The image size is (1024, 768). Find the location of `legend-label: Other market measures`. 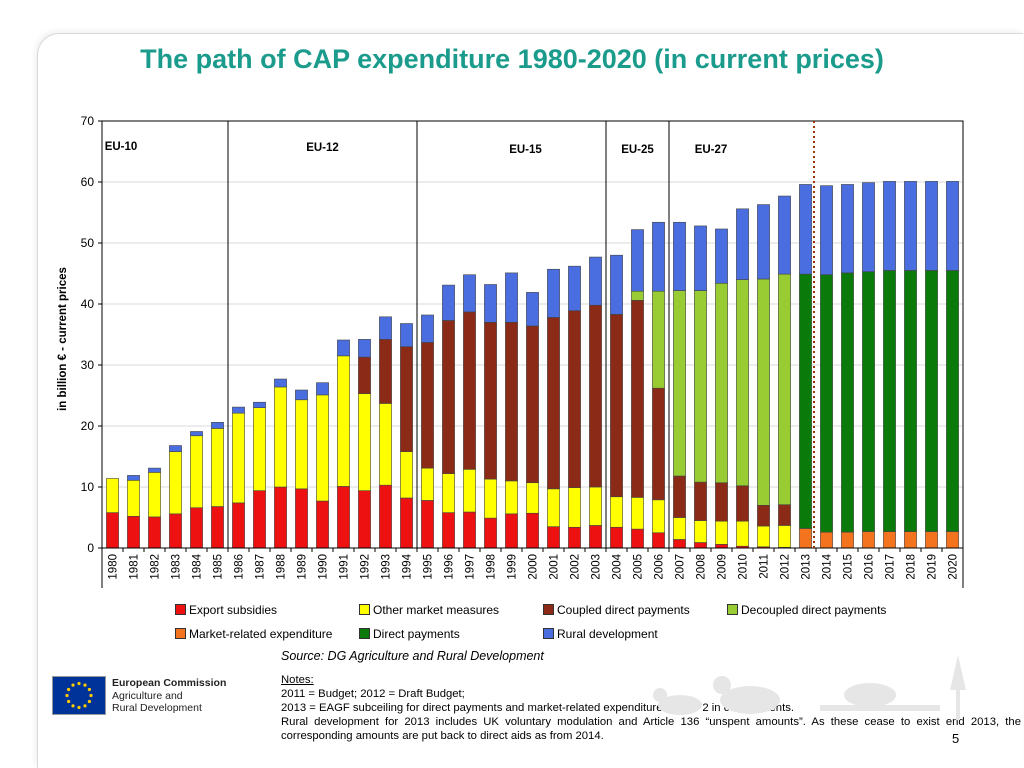

legend-label: Other market measures is located at coordinates (436, 610).